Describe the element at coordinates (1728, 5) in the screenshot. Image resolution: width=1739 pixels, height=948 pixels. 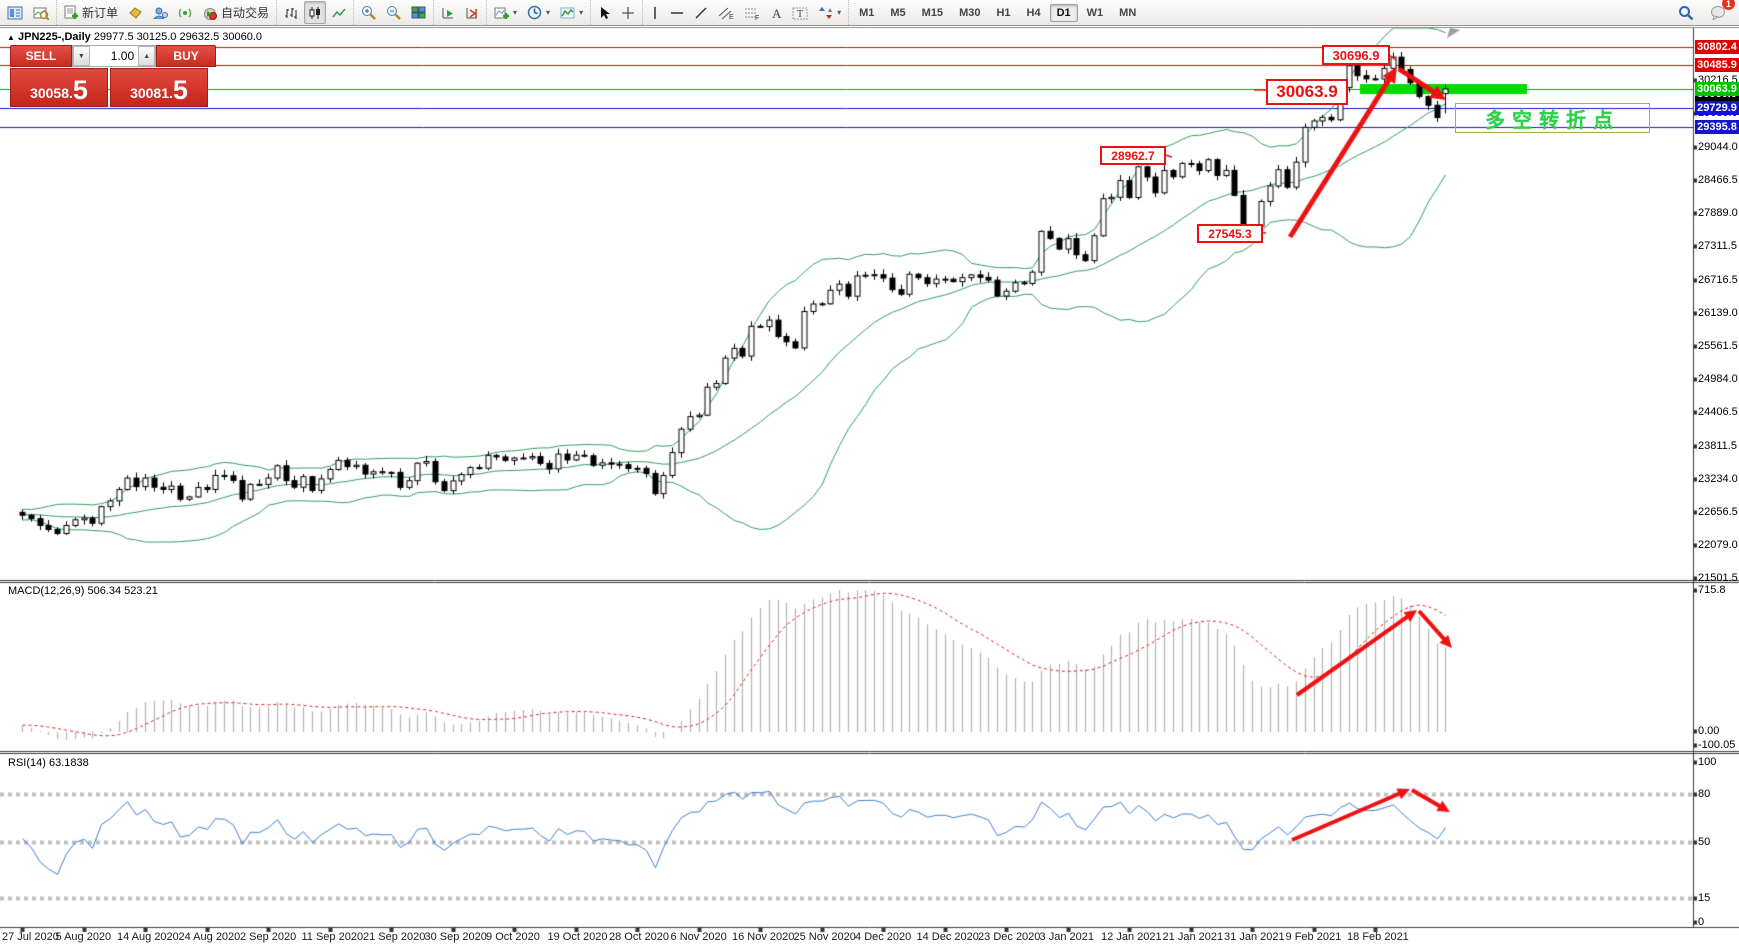
I see `notification-badge: 1` at that location.